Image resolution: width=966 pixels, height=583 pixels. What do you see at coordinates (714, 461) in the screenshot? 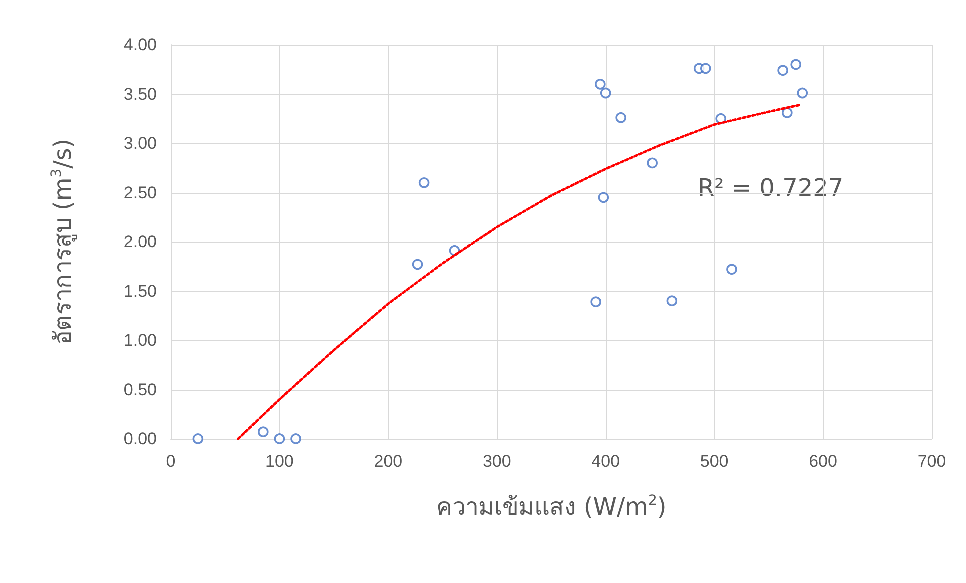
I see `x-tick-label: 500` at bounding box center [714, 461].